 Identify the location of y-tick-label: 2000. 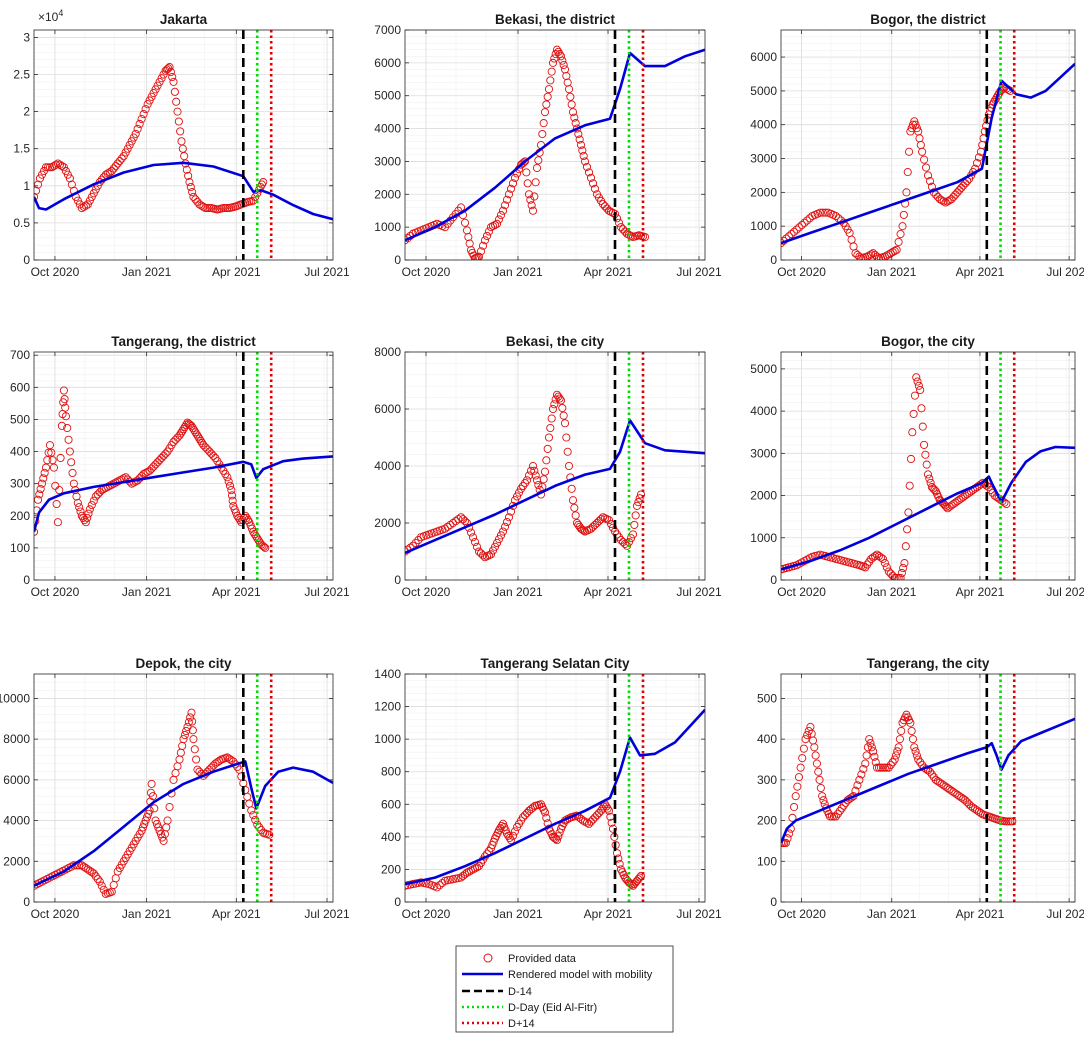
(763, 192).